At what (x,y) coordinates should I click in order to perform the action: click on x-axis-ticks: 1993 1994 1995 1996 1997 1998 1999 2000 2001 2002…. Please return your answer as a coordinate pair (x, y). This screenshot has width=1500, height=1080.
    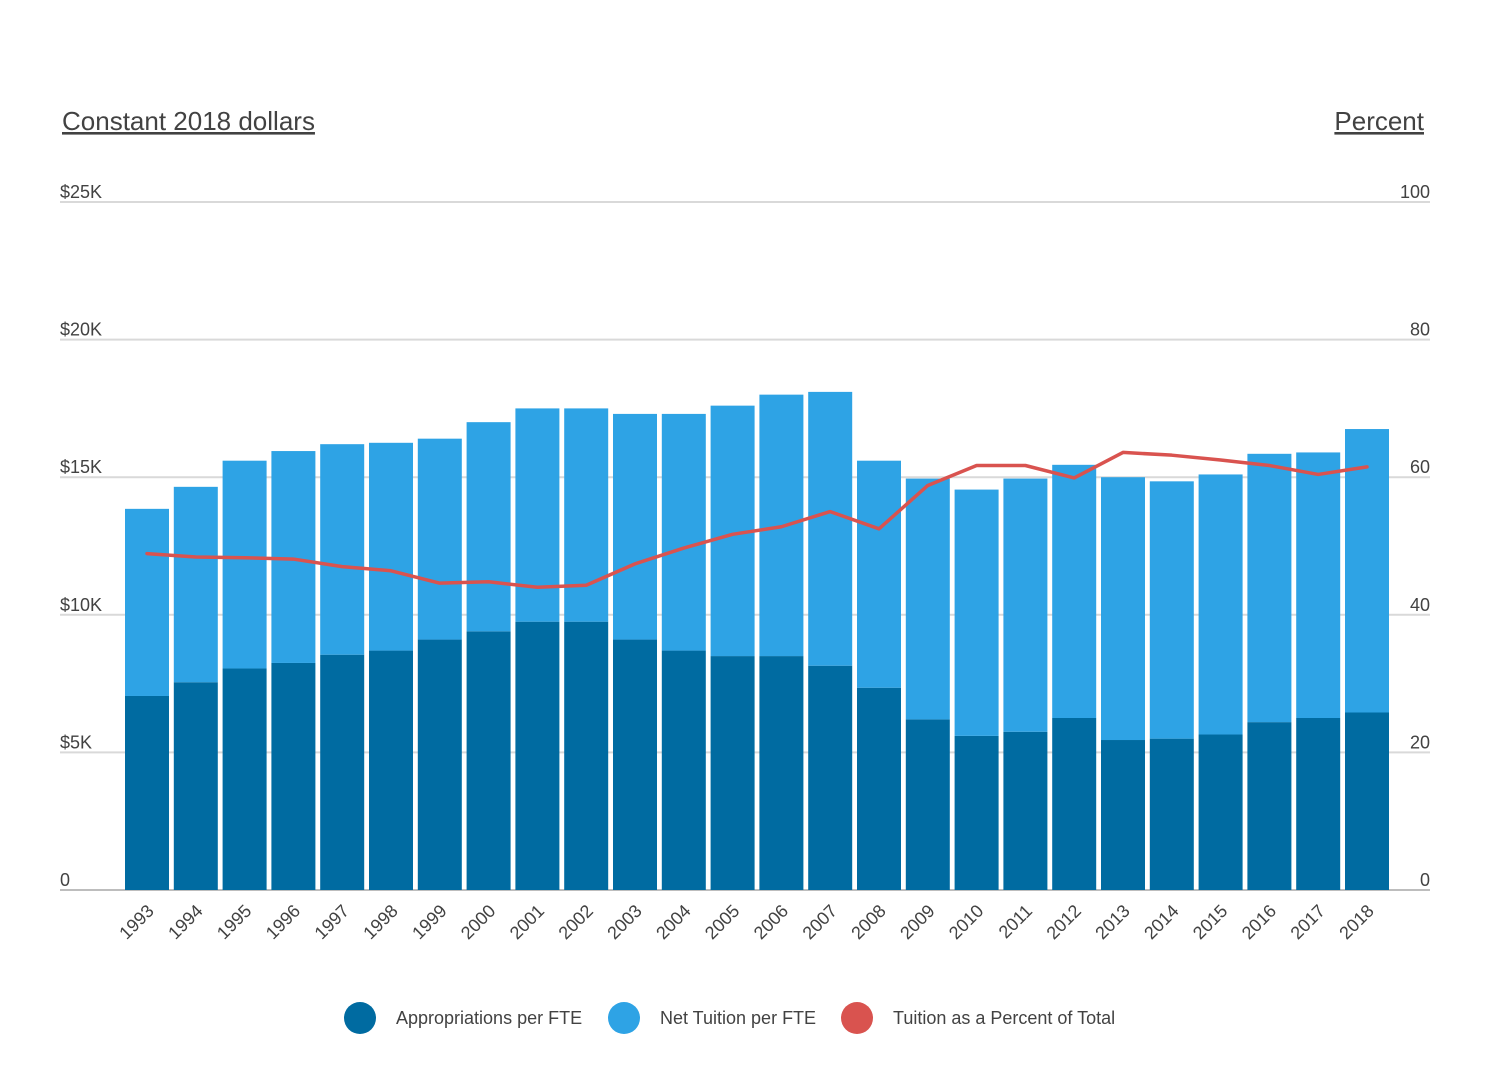
    Looking at the image, I should click on (746, 922).